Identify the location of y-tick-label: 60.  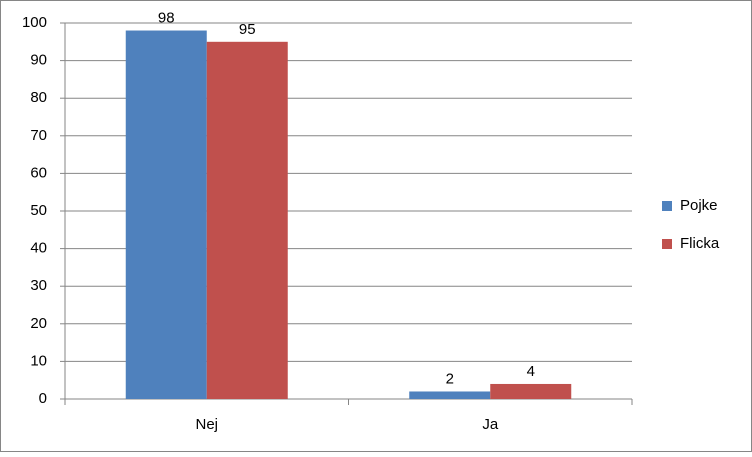
(38, 172).